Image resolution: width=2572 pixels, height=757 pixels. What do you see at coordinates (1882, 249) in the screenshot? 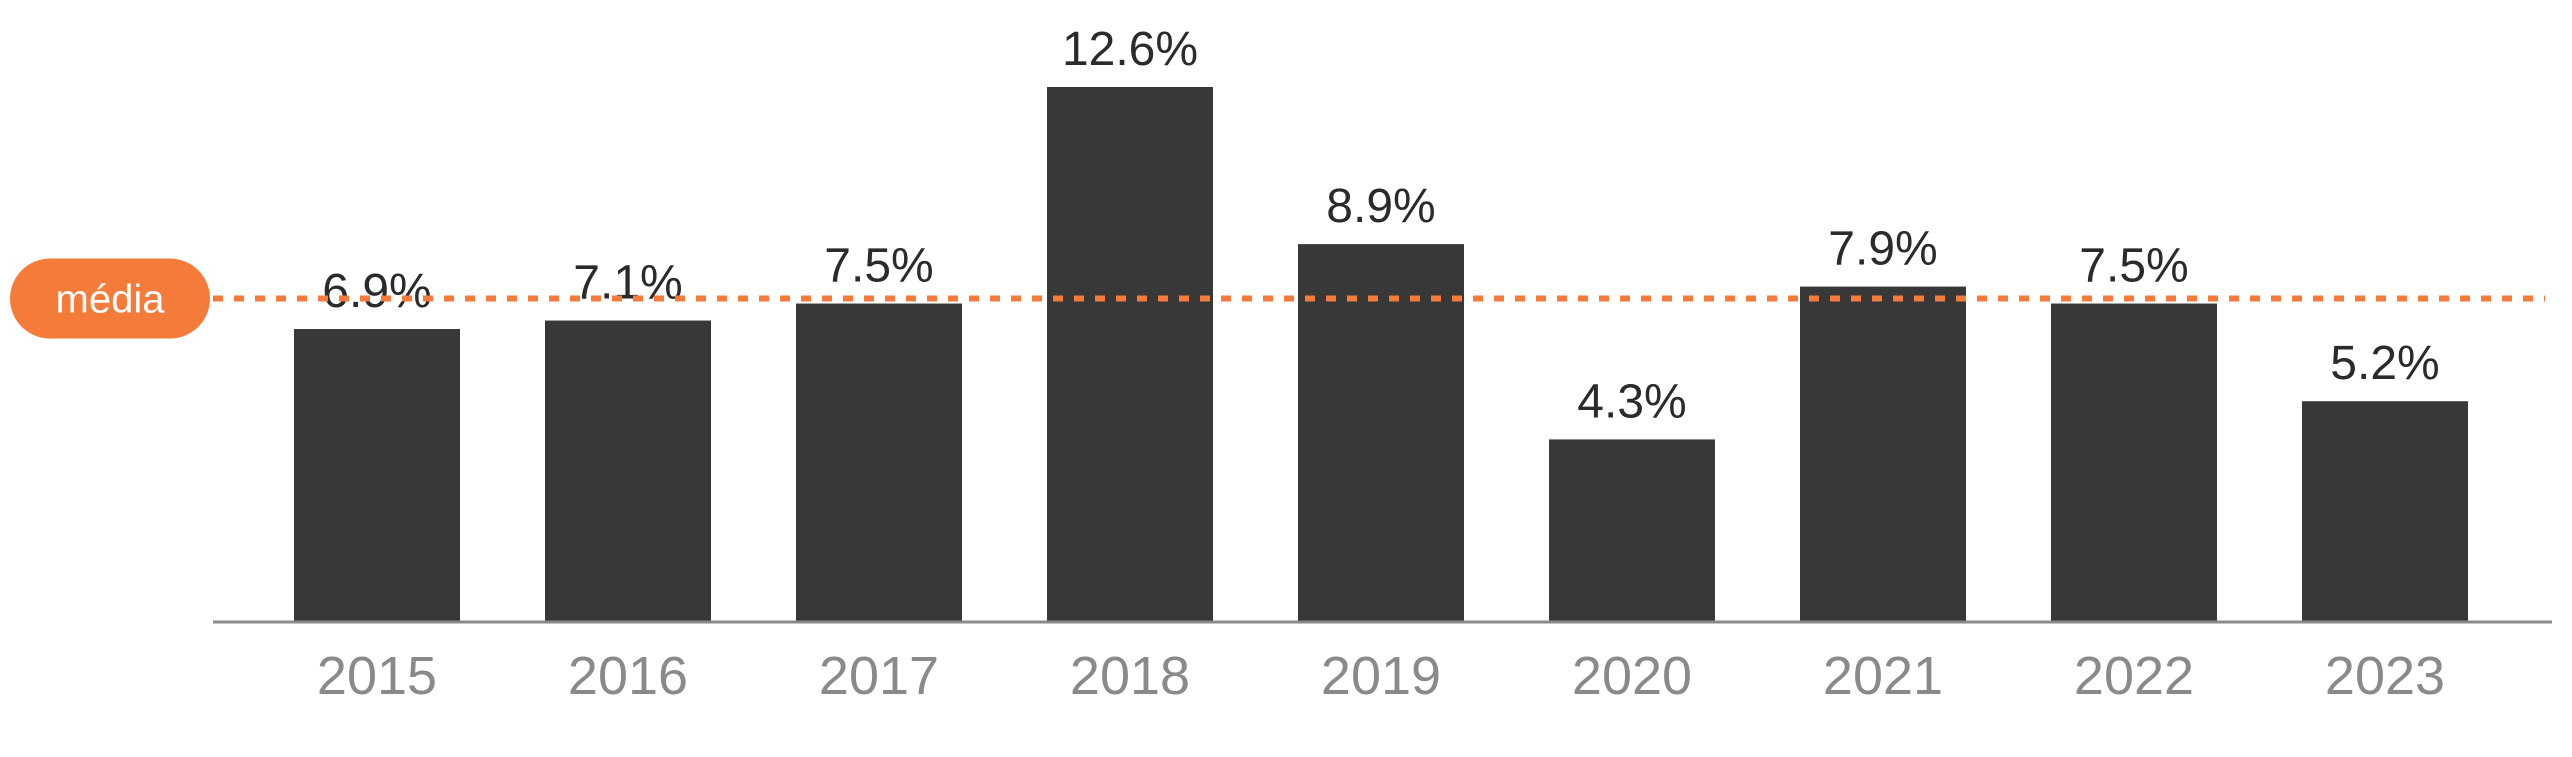
I see `value-label-2021: 7.9%` at bounding box center [1882, 249].